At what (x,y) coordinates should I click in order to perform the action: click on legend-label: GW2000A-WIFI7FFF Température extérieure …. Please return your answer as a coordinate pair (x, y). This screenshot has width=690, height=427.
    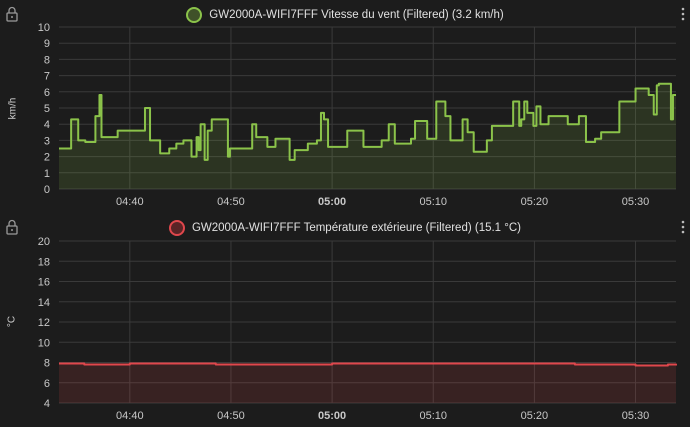
    Looking at the image, I should click on (356, 228).